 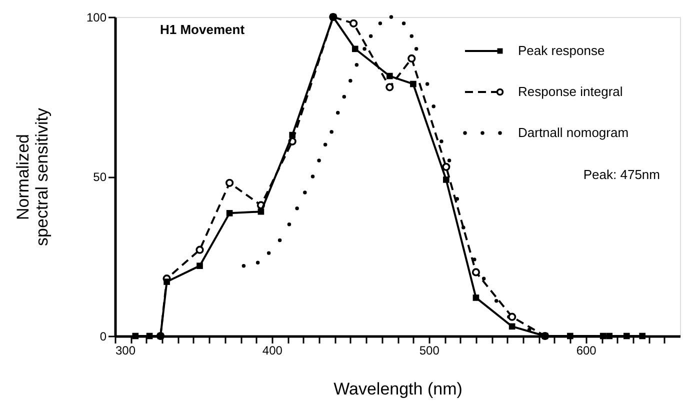 I want to click on annotation: H1 Movement, so click(x=203, y=29).